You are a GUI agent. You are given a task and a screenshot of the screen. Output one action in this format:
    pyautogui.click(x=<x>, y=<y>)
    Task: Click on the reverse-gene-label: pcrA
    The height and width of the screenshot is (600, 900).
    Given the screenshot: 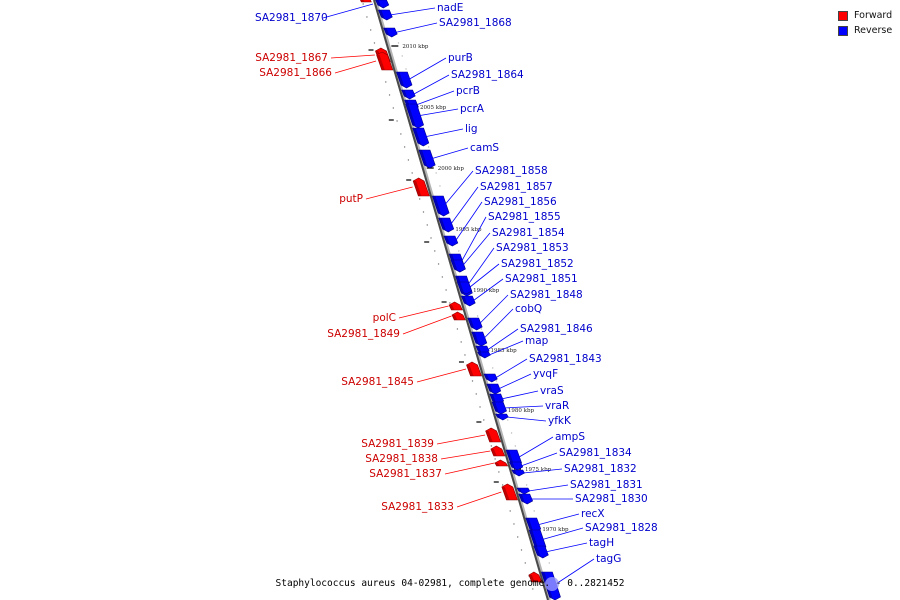 What is the action you would take?
    pyautogui.click(x=472, y=109)
    